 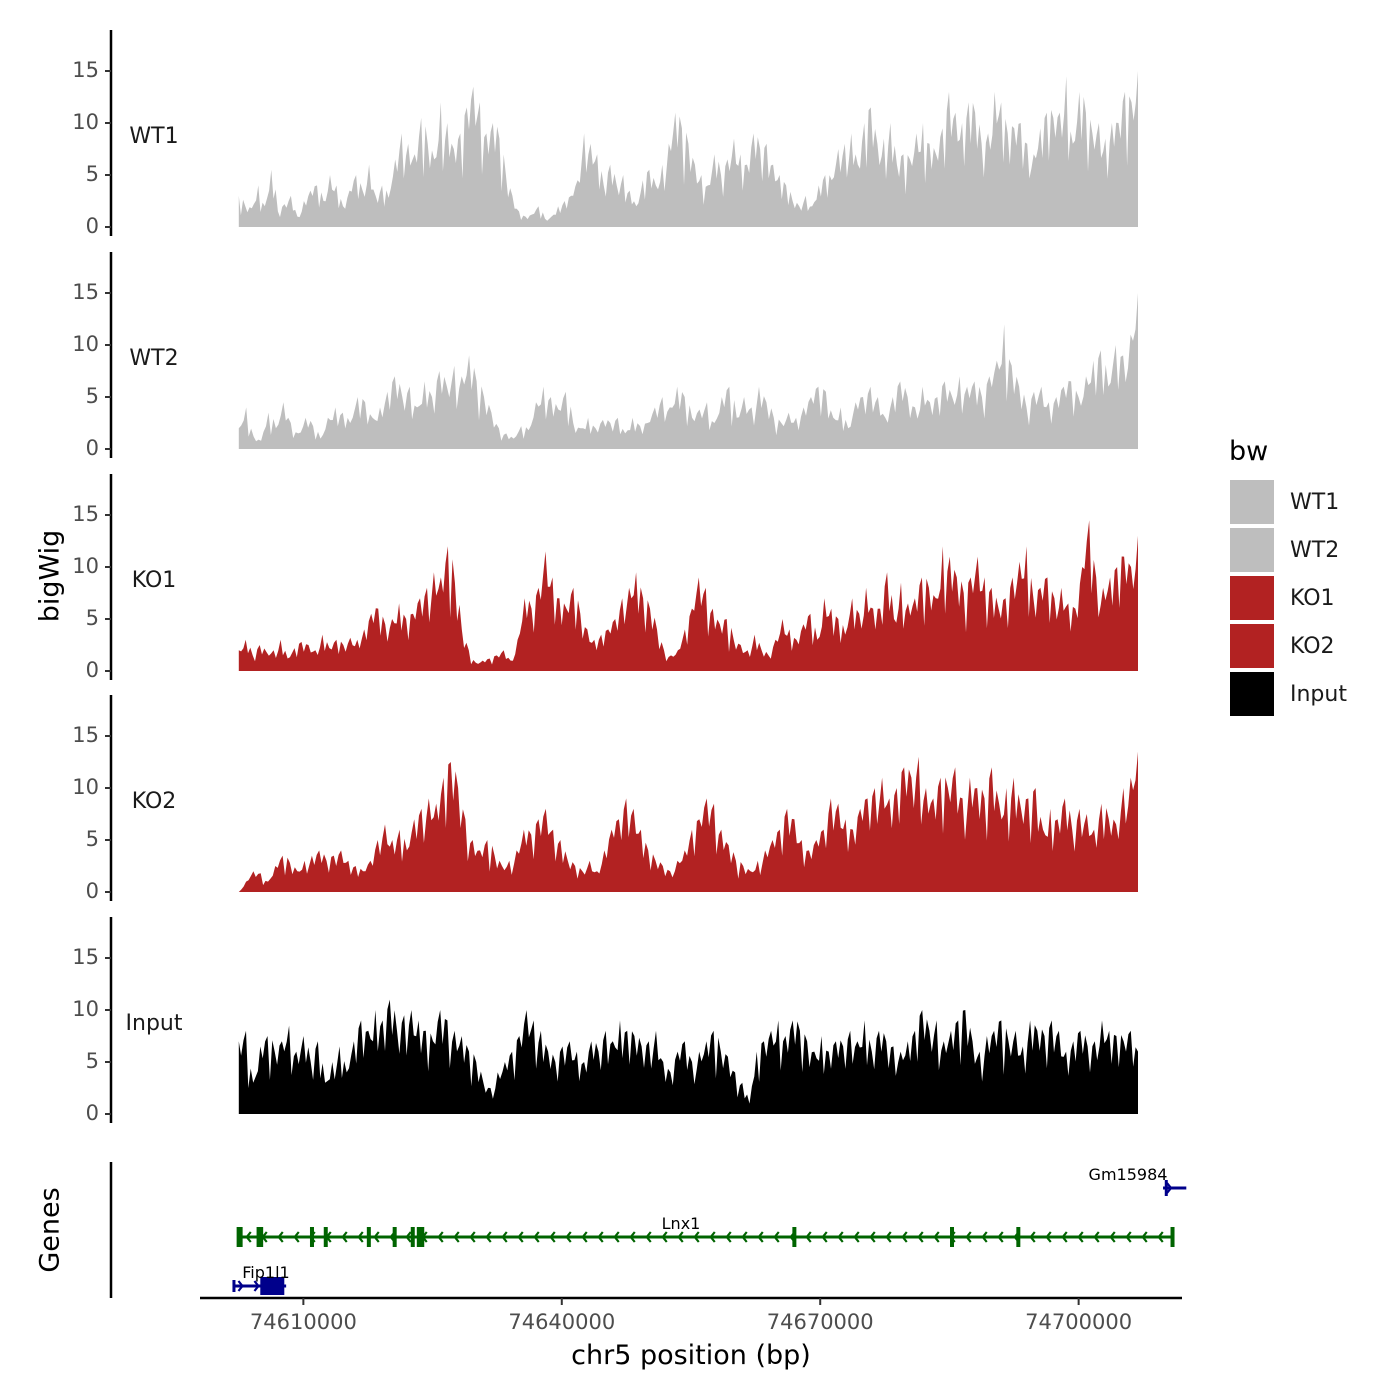 I want to click on track-ko1: 0 5 10 15 KO1, so click(x=605, y=578).